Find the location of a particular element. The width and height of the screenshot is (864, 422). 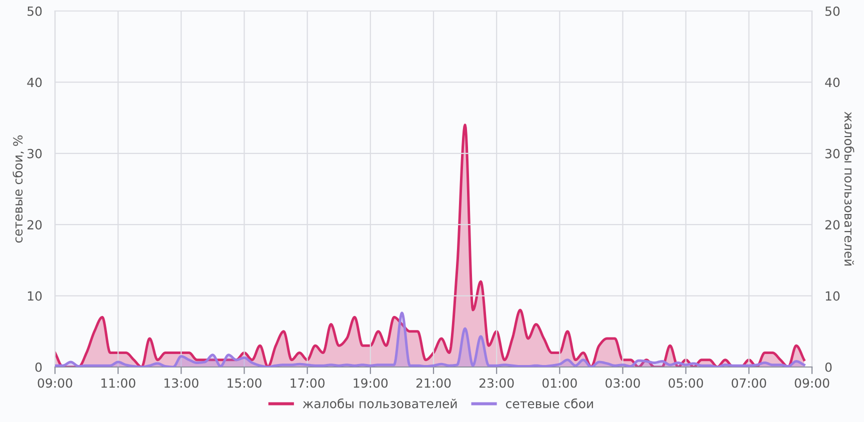

x-tick-label: 03:00 is located at coordinates (623, 383).